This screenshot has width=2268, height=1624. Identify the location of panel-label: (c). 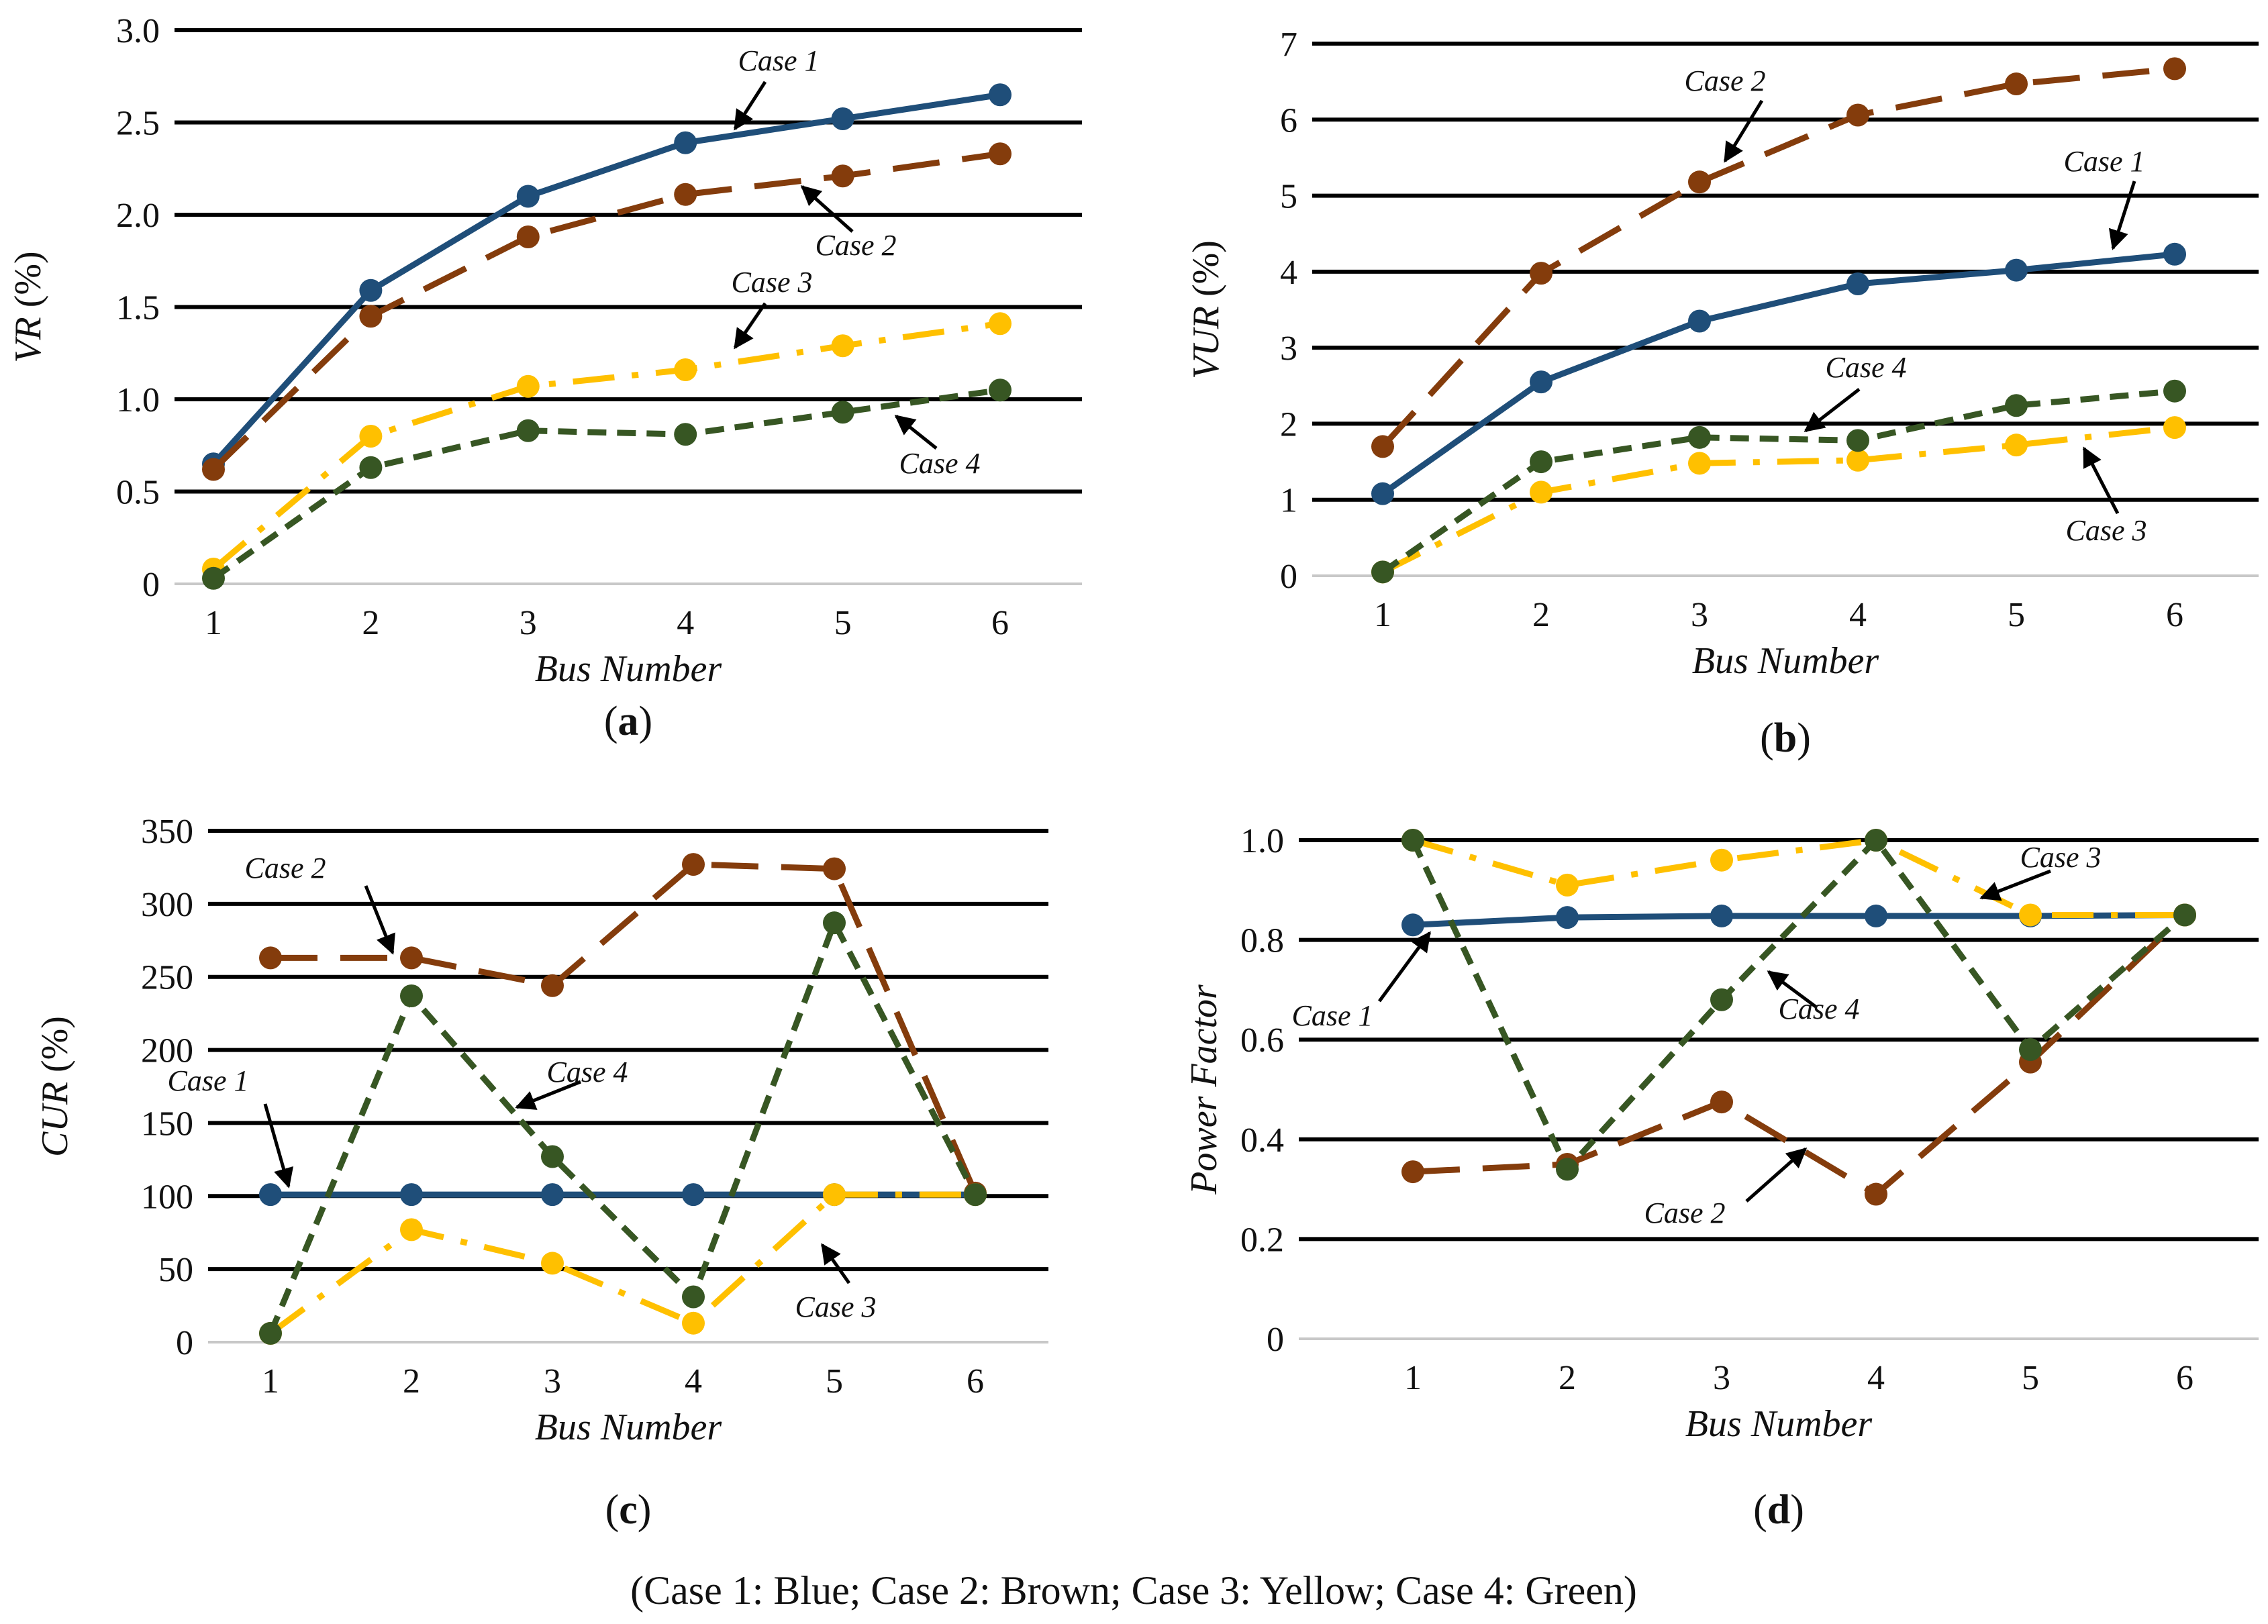
(628, 1510).